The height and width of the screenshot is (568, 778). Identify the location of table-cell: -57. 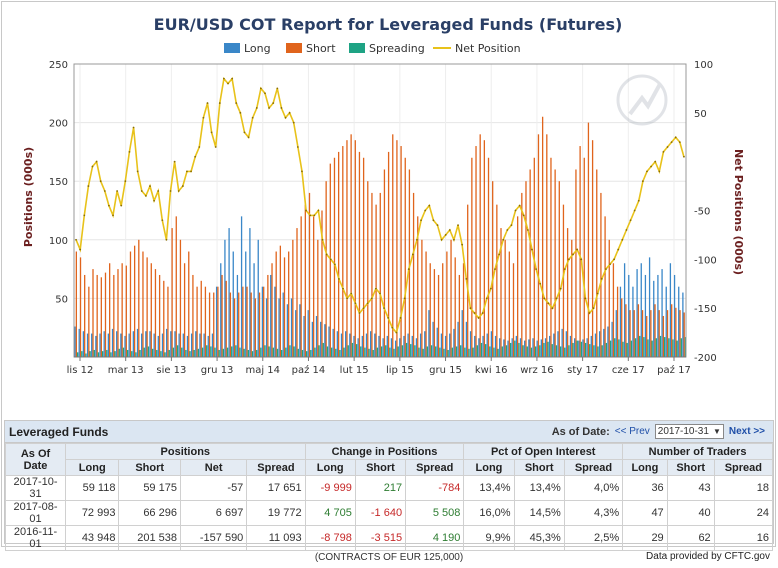
(213, 488).